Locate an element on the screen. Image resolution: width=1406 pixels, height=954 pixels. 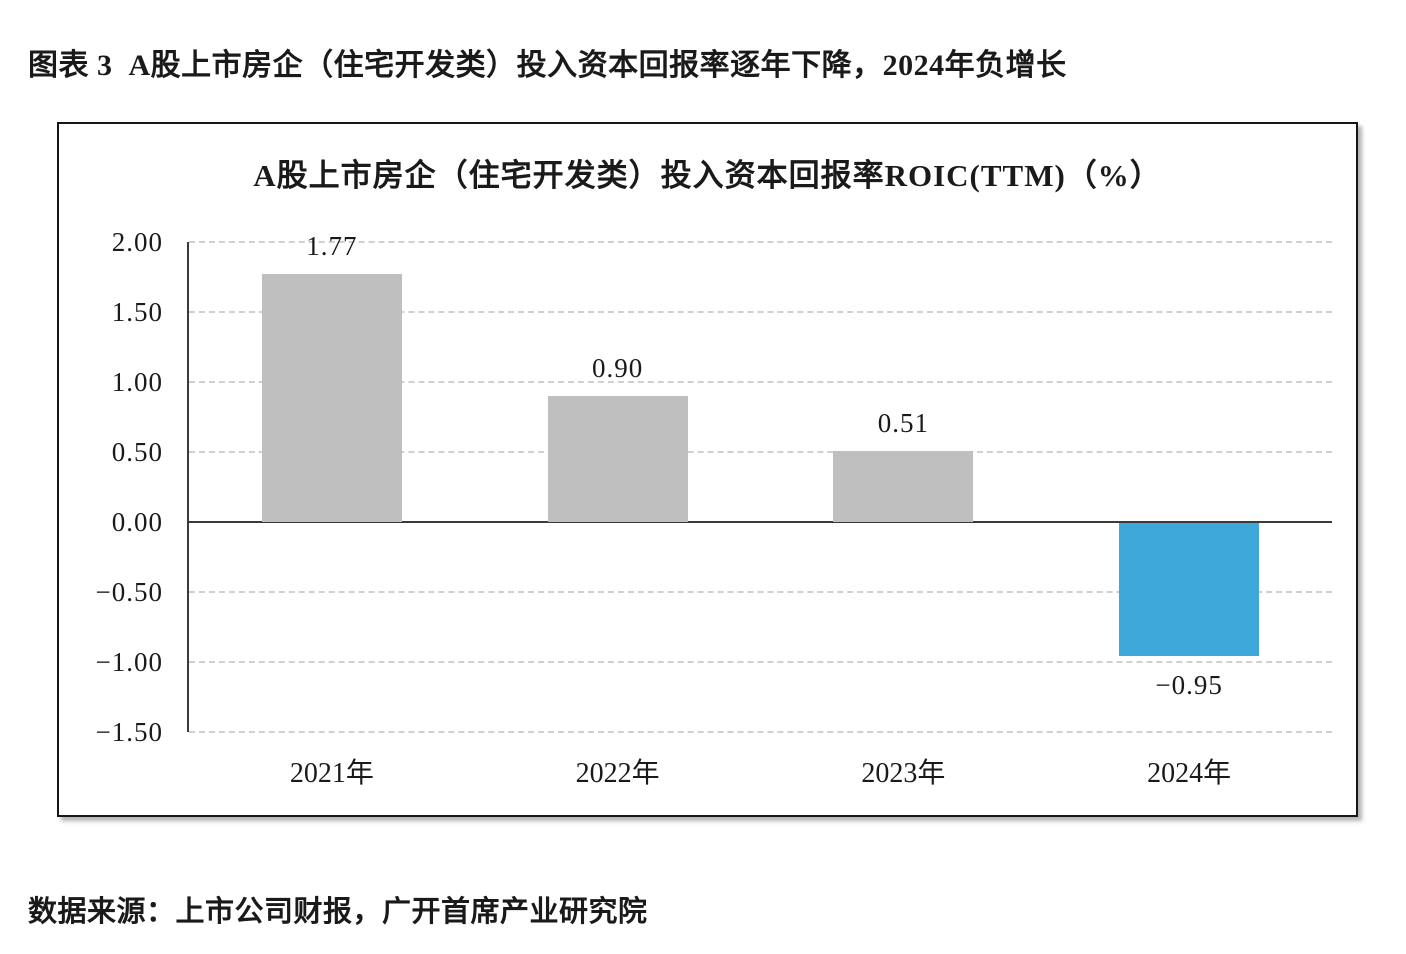
y-axis-tick-label: 0.50 is located at coordinates (137, 452).